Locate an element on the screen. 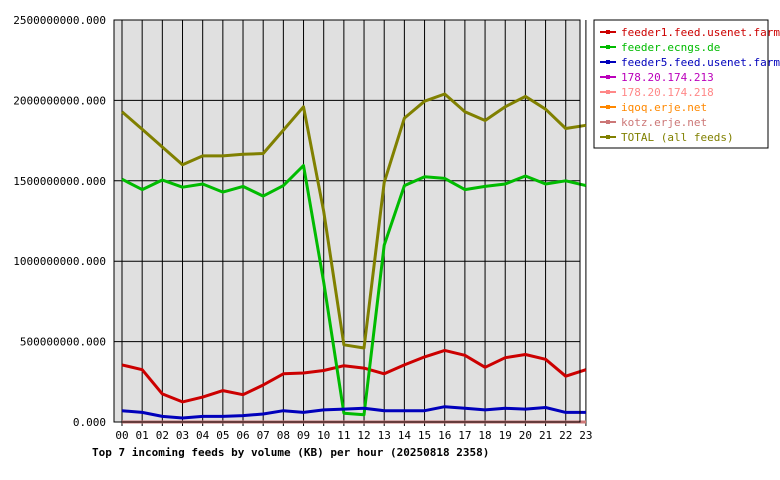 This screenshot has height=480, width=780. y-tick-label: 1500000000.000 is located at coordinates (59, 181).